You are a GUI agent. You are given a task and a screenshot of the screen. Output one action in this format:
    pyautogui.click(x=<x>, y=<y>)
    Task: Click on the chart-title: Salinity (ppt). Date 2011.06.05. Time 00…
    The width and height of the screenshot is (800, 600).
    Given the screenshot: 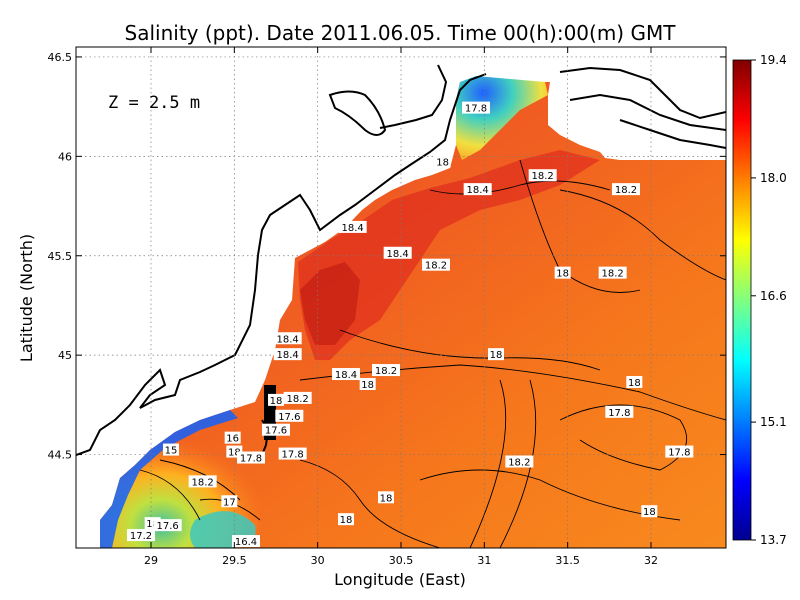 What is the action you would take?
    pyautogui.click(x=401, y=33)
    